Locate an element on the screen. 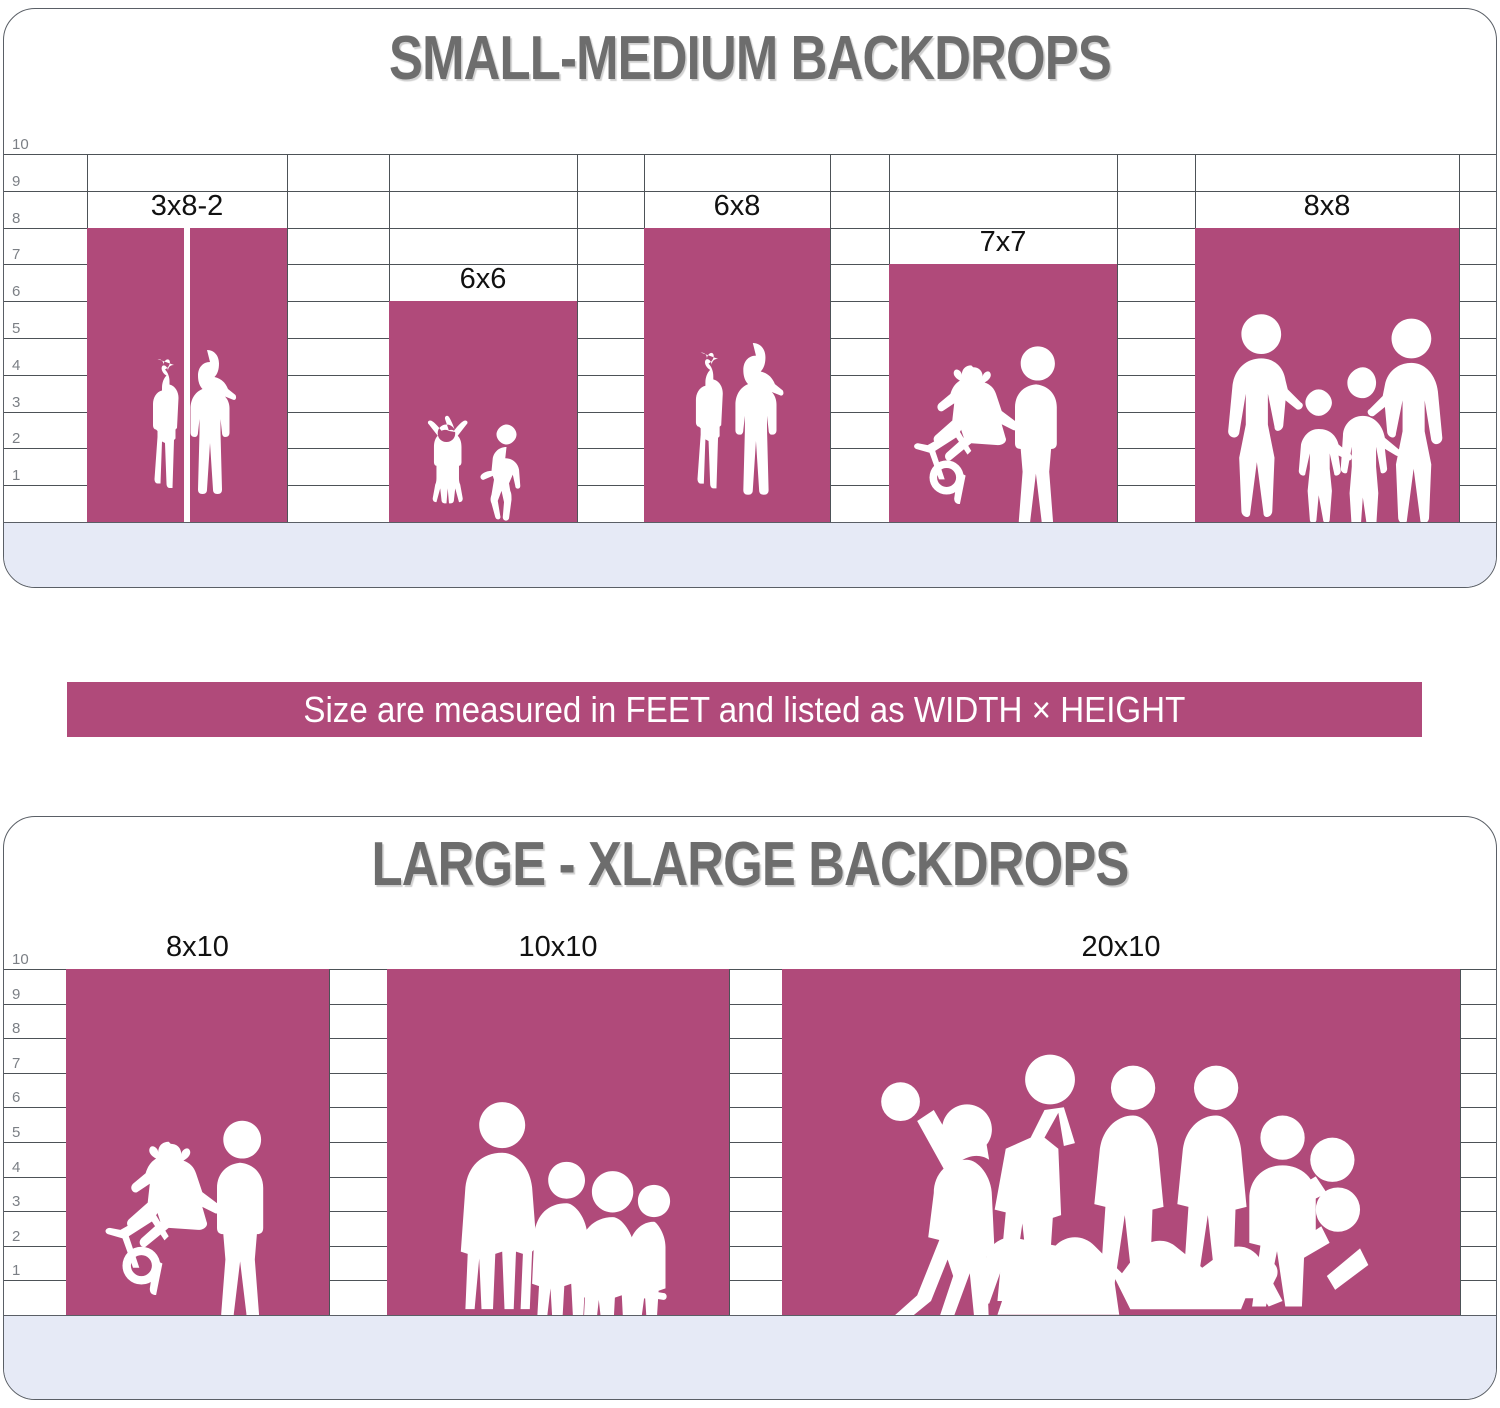  people-silhouette-8x10 is located at coordinates (196, 1204).